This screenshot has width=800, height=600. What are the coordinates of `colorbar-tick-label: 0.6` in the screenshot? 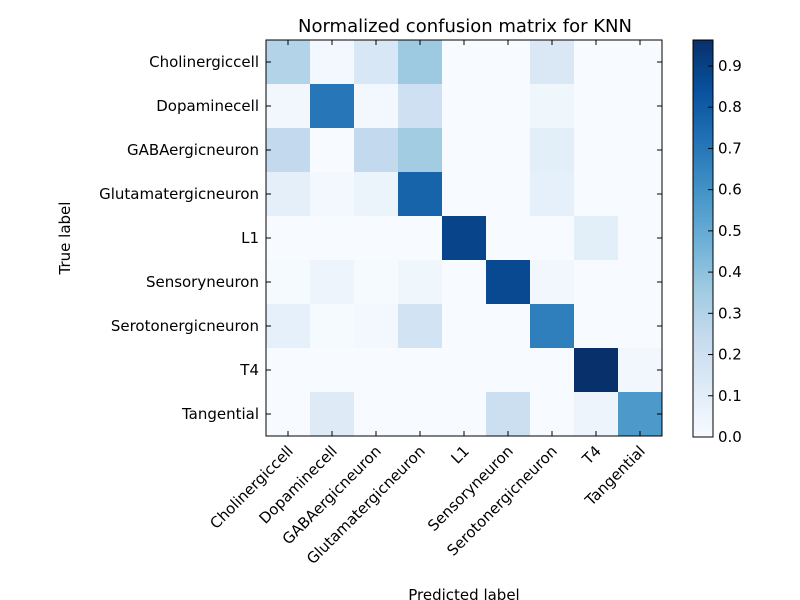 It's located at (730, 190).